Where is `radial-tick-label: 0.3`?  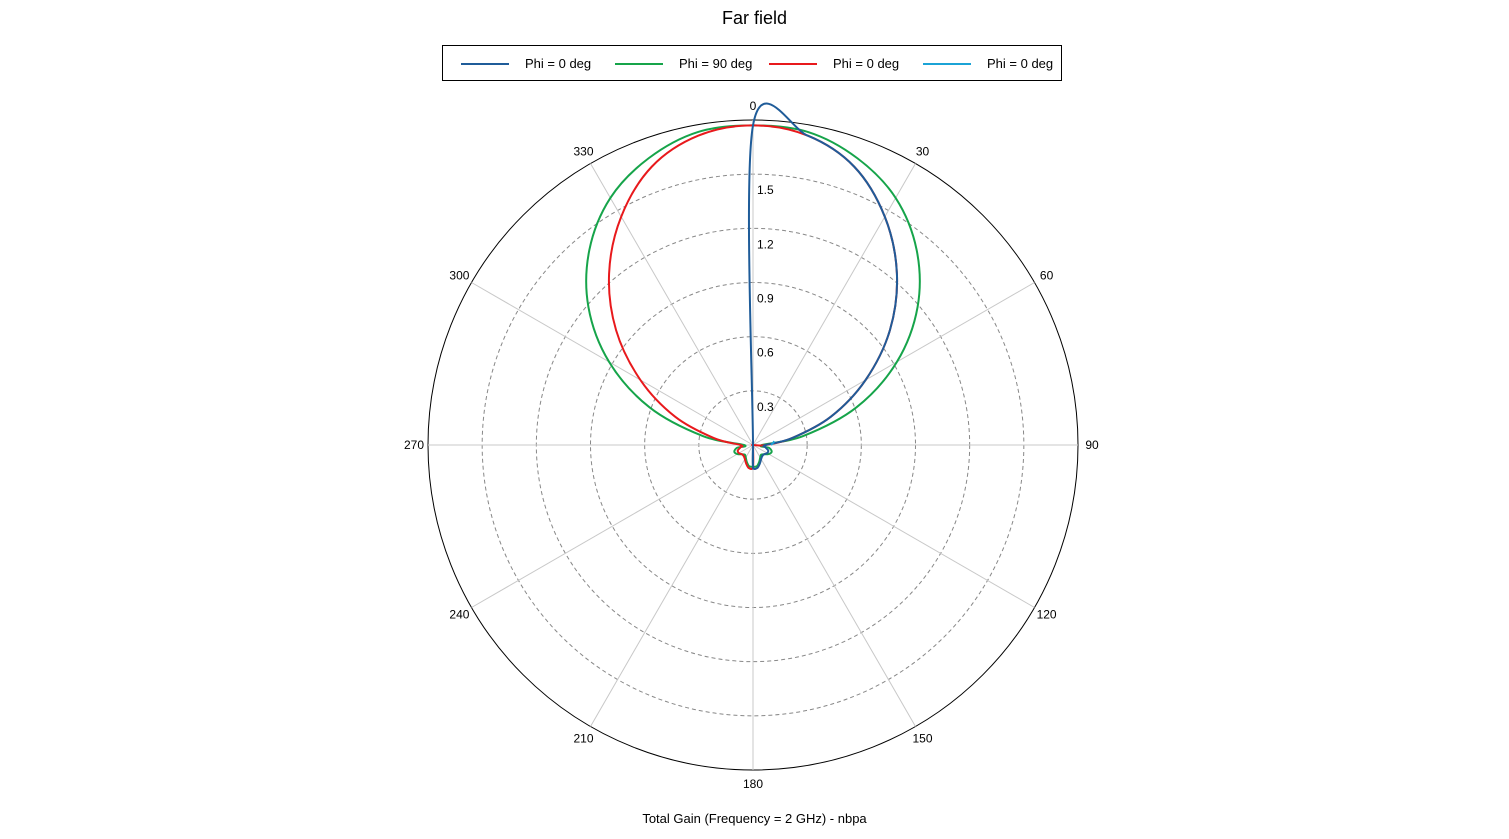
radial-tick-label: 0.3 is located at coordinates (765, 407).